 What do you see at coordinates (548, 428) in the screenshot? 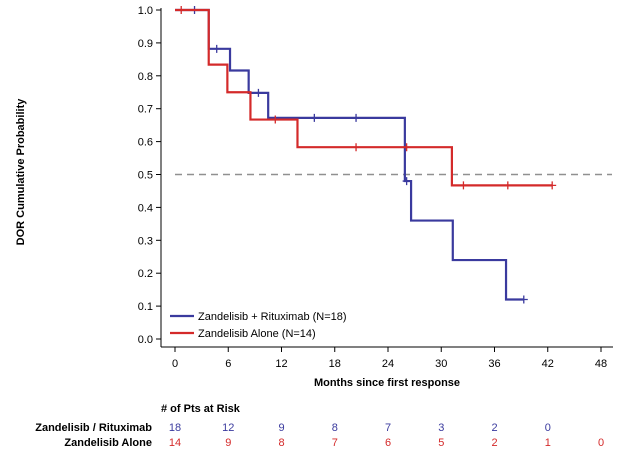
I see `at-risk-value-0-7: 0` at bounding box center [548, 428].